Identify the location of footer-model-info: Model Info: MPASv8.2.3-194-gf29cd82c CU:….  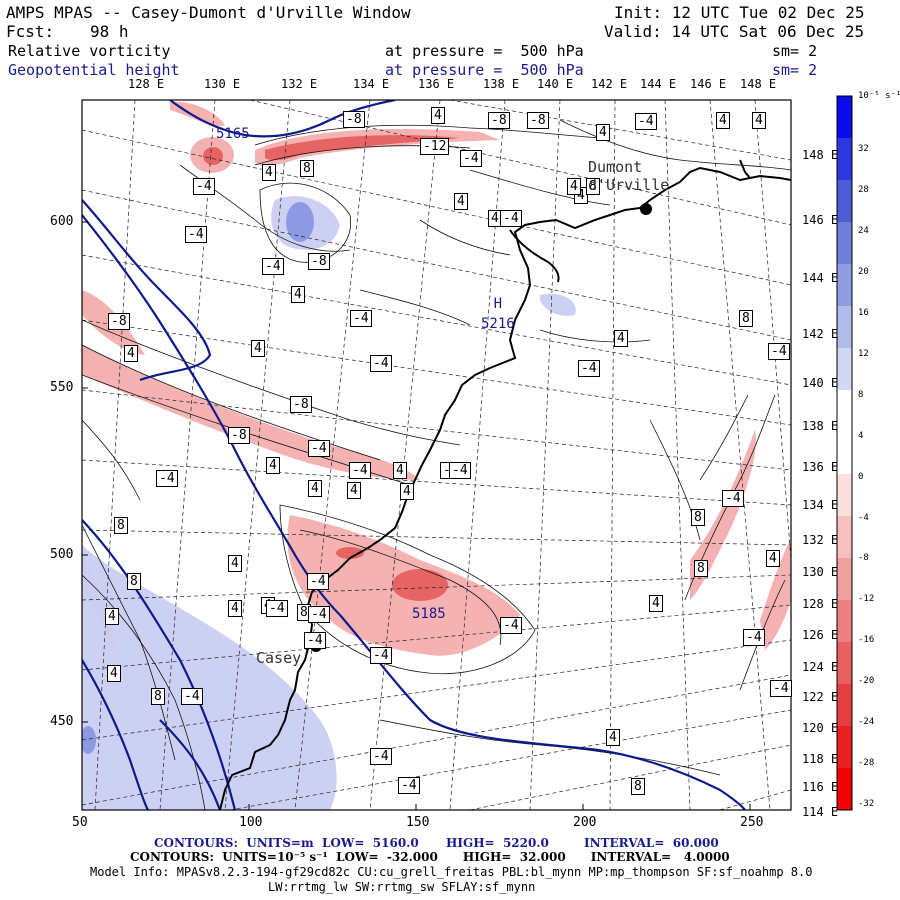
(451, 872).